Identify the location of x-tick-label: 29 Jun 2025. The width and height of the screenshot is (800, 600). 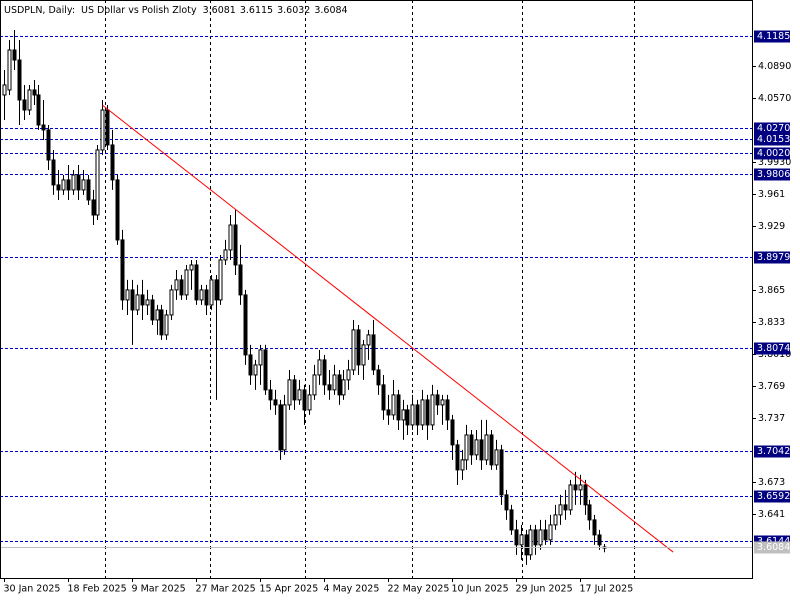
(544, 589).